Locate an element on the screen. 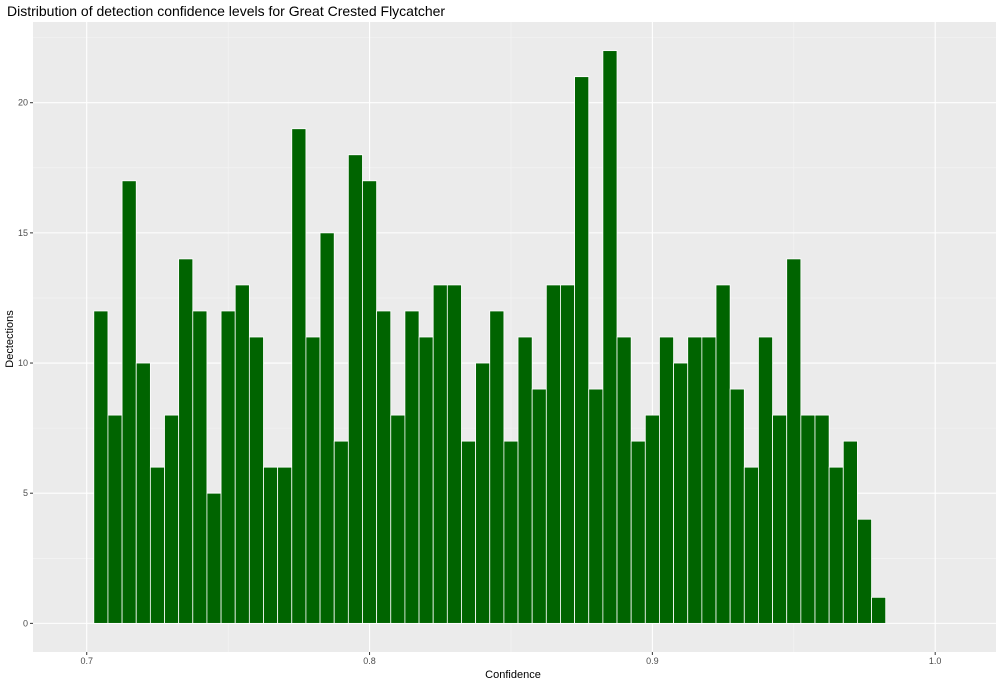 This screenshot has height=685, width=1000. y-tick-label: 5 is located at coordinates (25, 493).